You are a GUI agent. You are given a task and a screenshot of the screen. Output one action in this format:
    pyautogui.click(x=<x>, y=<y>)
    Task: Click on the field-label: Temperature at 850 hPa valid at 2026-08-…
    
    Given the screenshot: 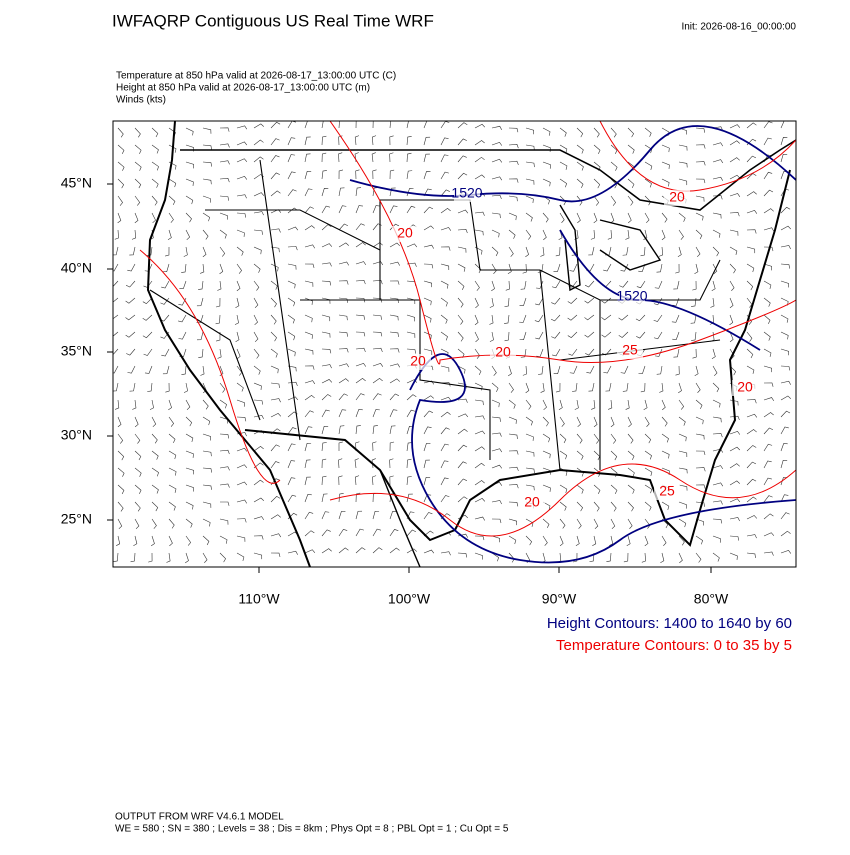 What is the action you would take?
    pyautogui.click(x=256, y=76)
    